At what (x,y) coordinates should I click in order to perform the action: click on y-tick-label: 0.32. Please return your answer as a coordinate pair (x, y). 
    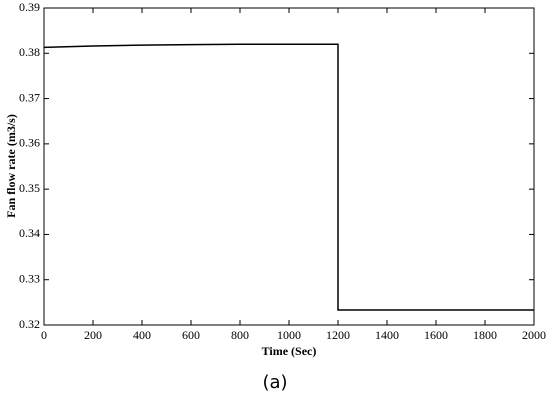
    Looking at the image, I should click on (29, 324).